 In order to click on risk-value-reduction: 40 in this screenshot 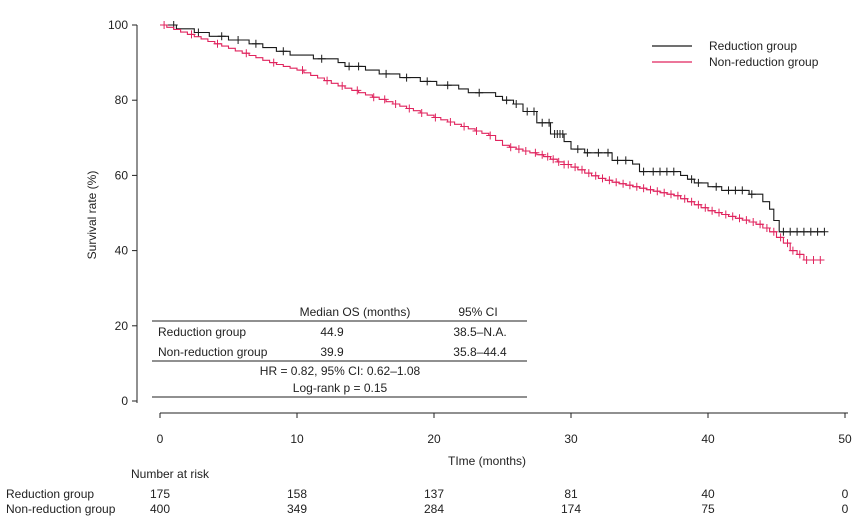, I will do `click(708, 494)`.